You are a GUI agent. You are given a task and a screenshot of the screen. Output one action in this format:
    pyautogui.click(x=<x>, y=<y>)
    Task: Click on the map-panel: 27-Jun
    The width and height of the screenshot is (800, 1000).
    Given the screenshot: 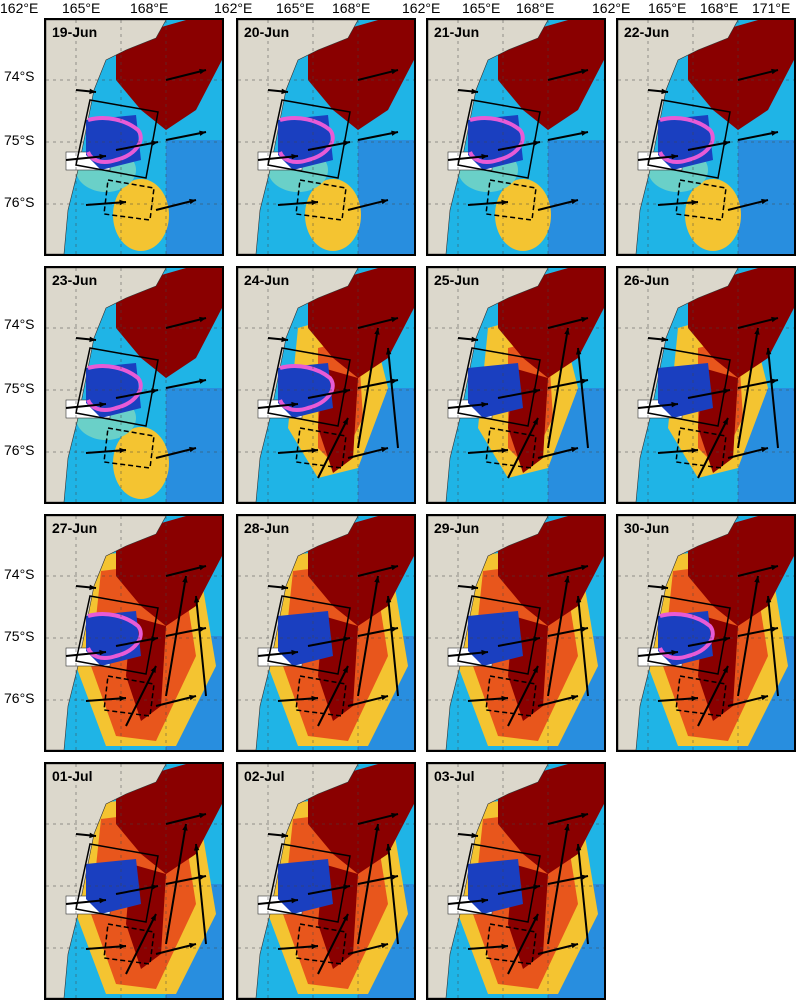 What is the action you would take?
    pyautogui.click(x=134, y=633)
    